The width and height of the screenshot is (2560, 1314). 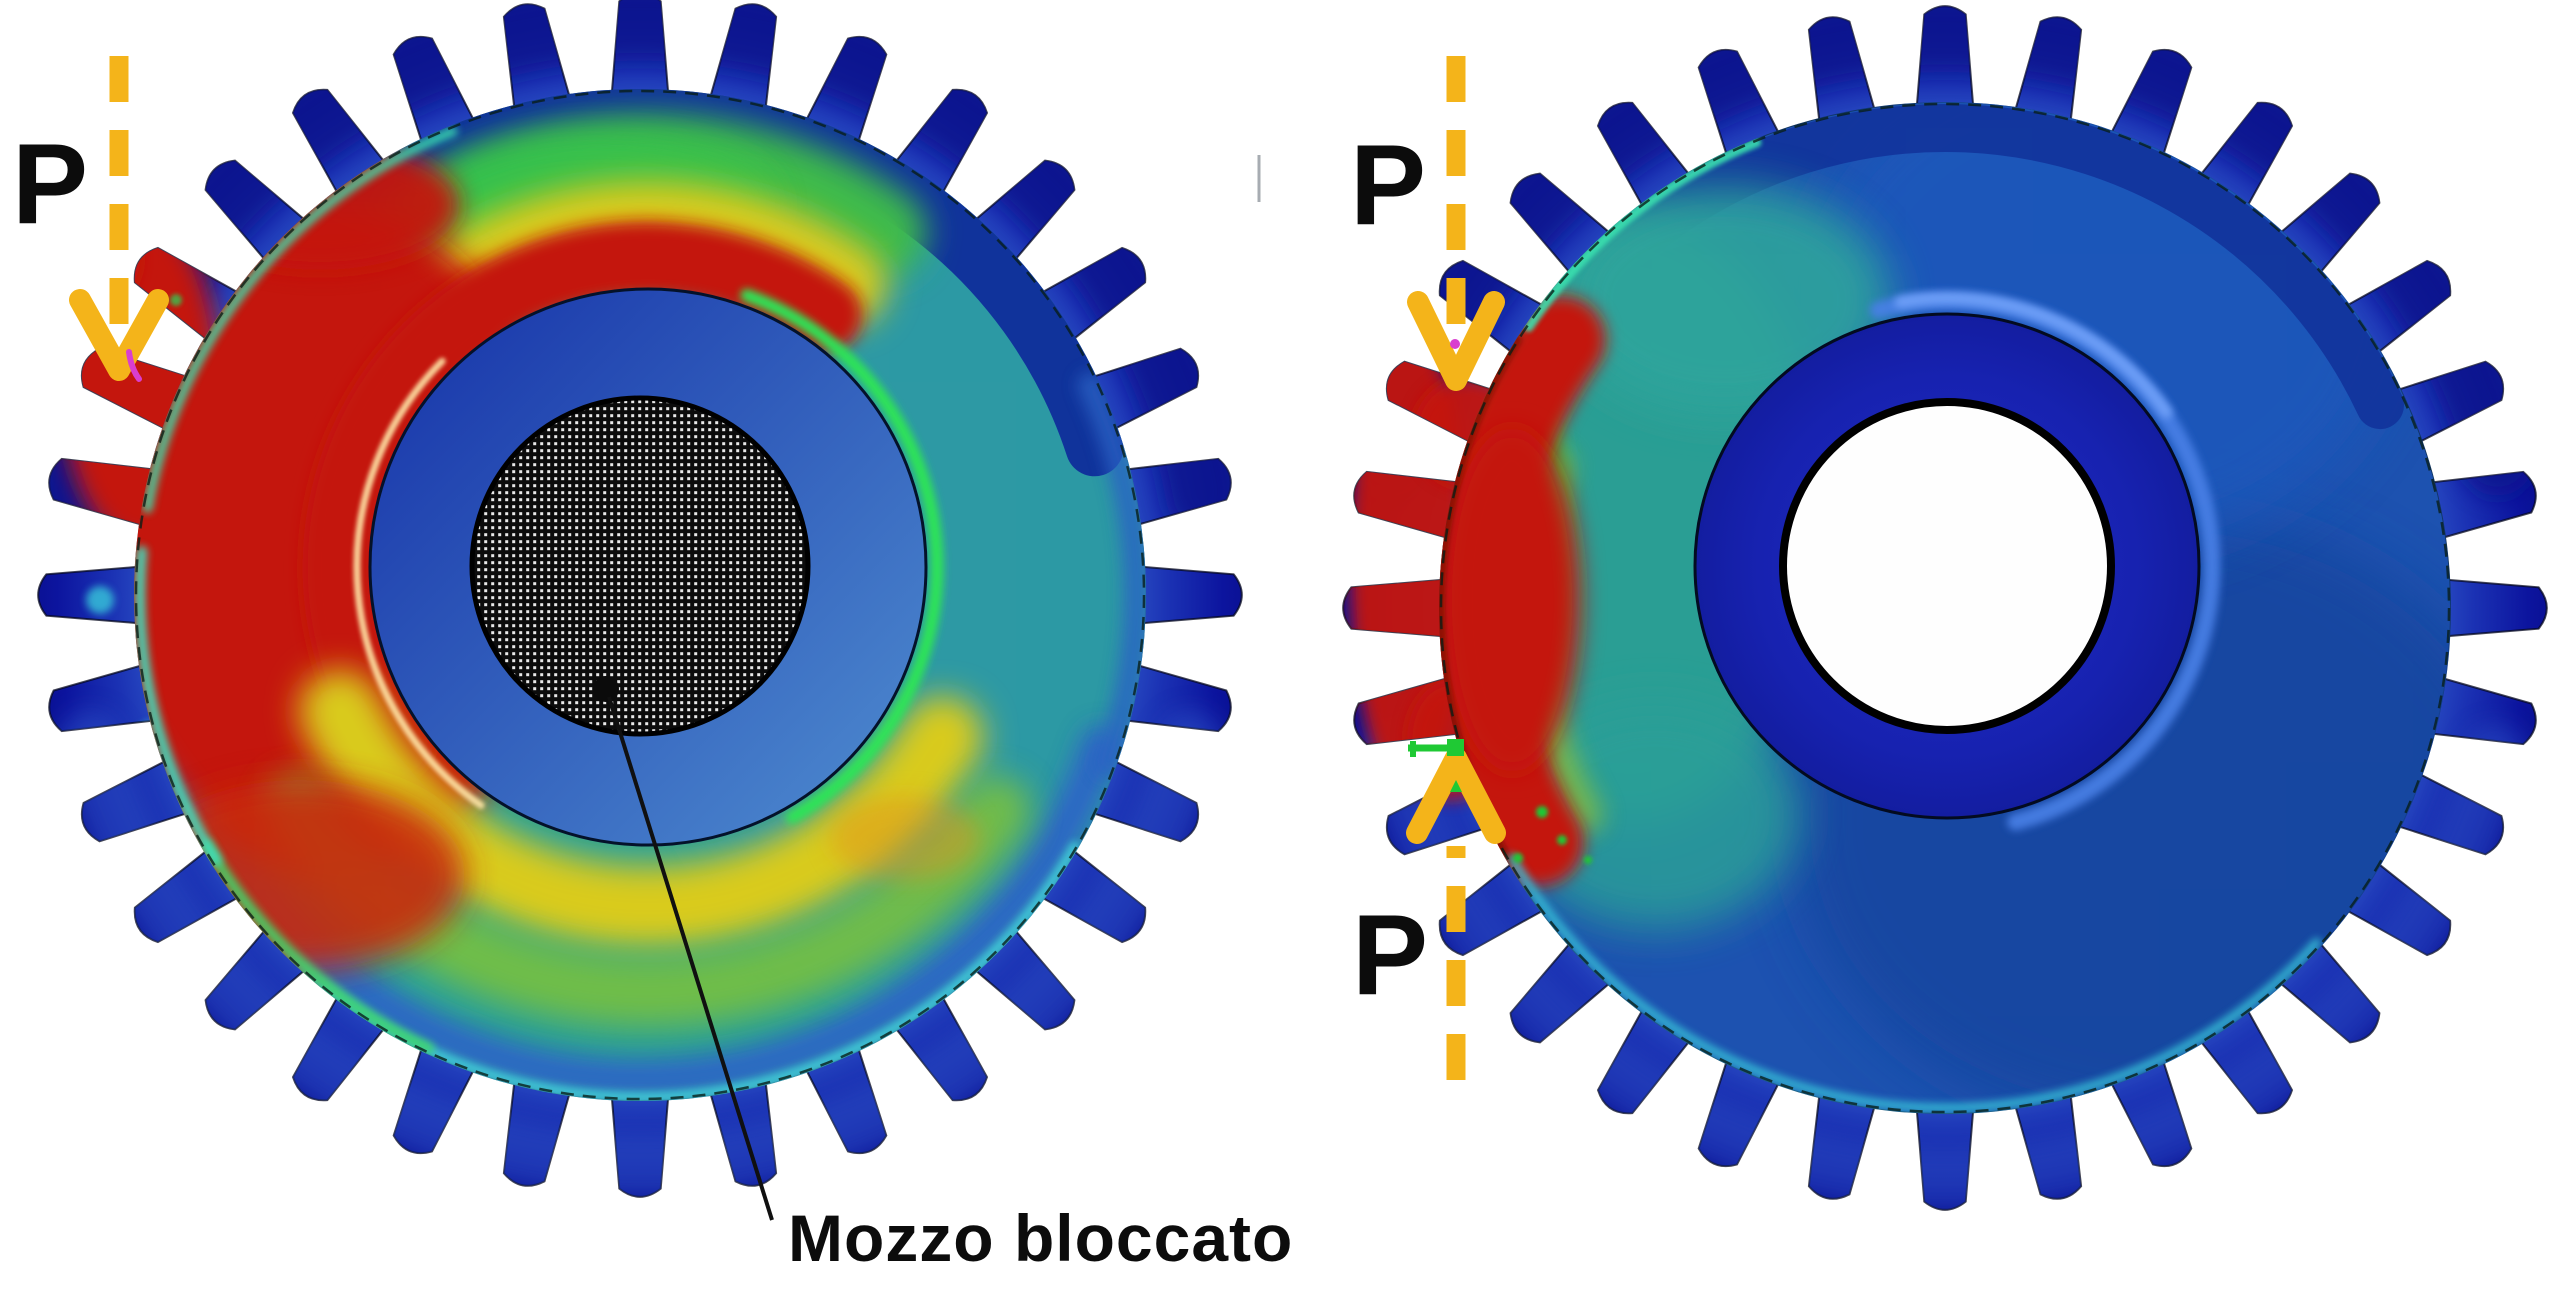 What do you see at coordinates (1947, 566) in the screenshot?
I see `bore-hole-right` at bounding box center [1947, 566].